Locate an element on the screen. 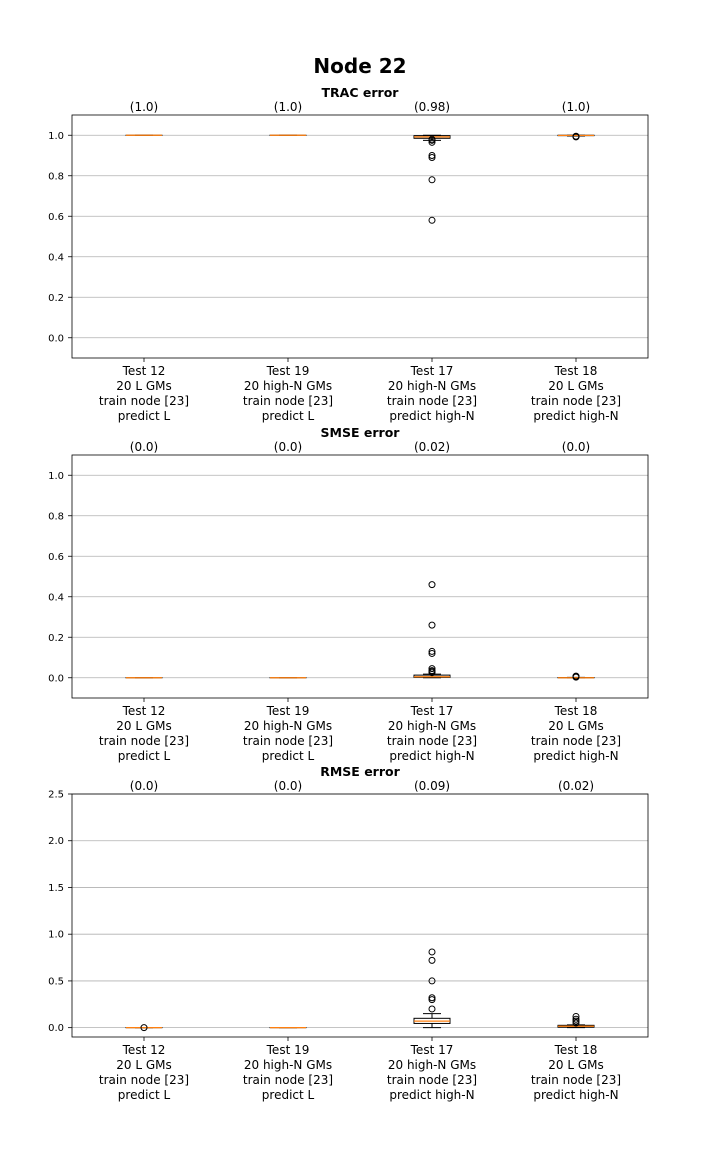 The height and width of the screenshot is (1152, 720). y-tick-label: 0.5 is located at coordinates (56, 981).